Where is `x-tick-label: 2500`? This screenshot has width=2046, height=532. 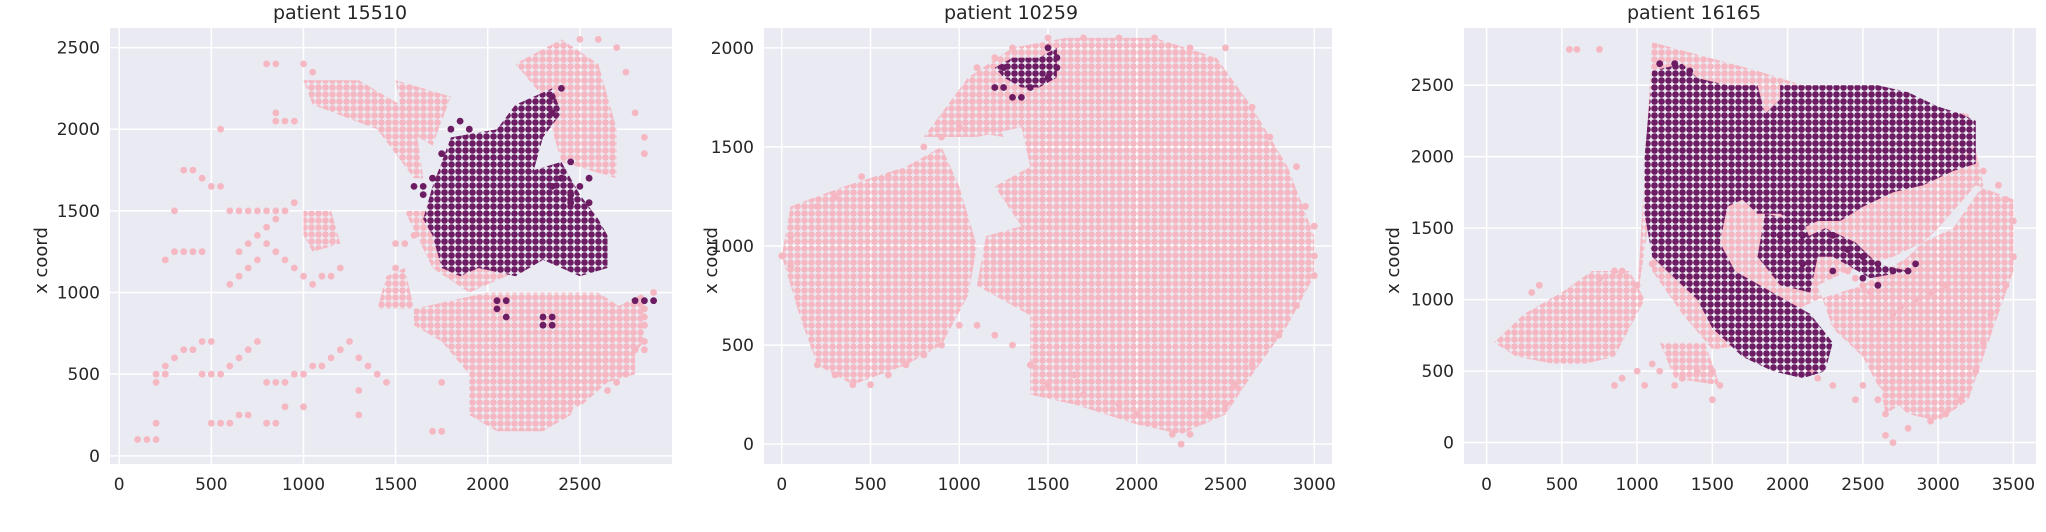 x-tick-label: 2500 is located at coordinates (1225, 485).